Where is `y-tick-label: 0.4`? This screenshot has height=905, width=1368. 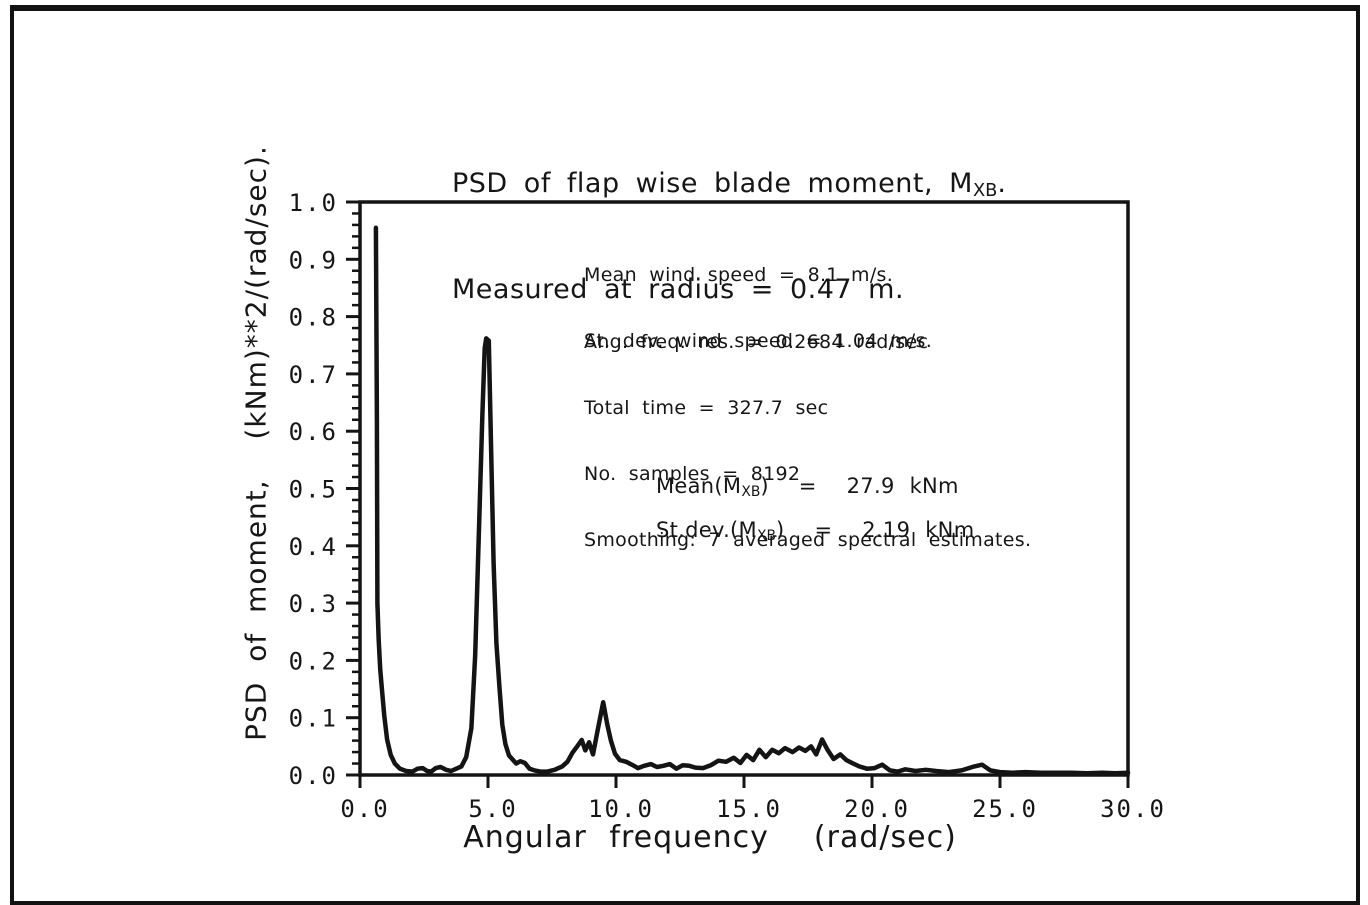
y-tick-label: 0.4 is located at coordinates (313, 547).